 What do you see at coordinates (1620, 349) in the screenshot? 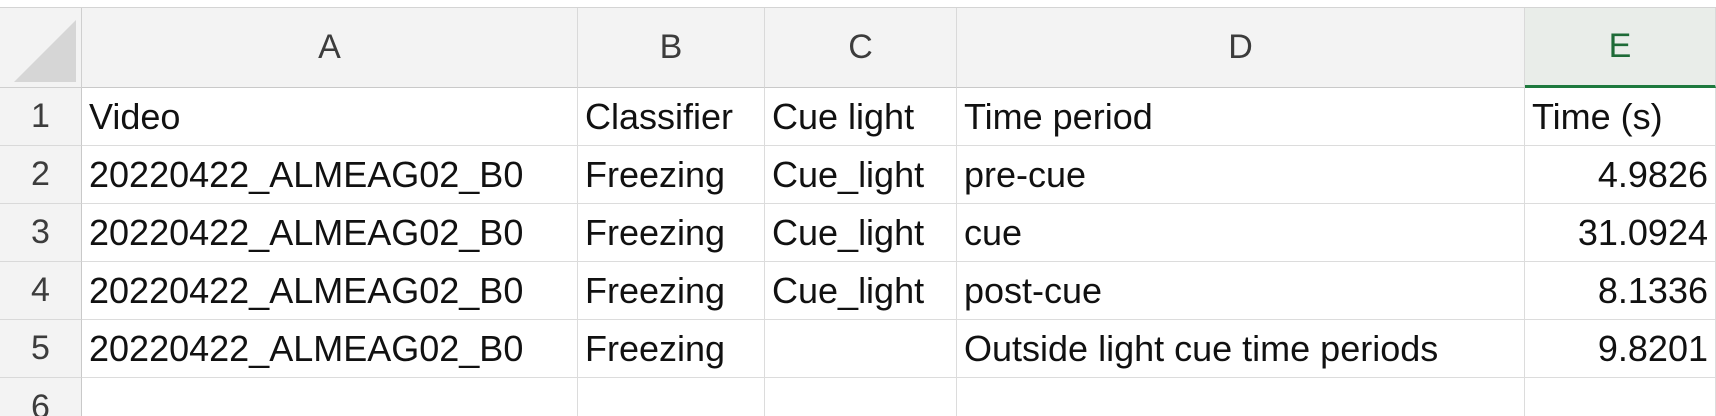
I see `cell-e5: 9.8201` at bounding box center [1620, 349].